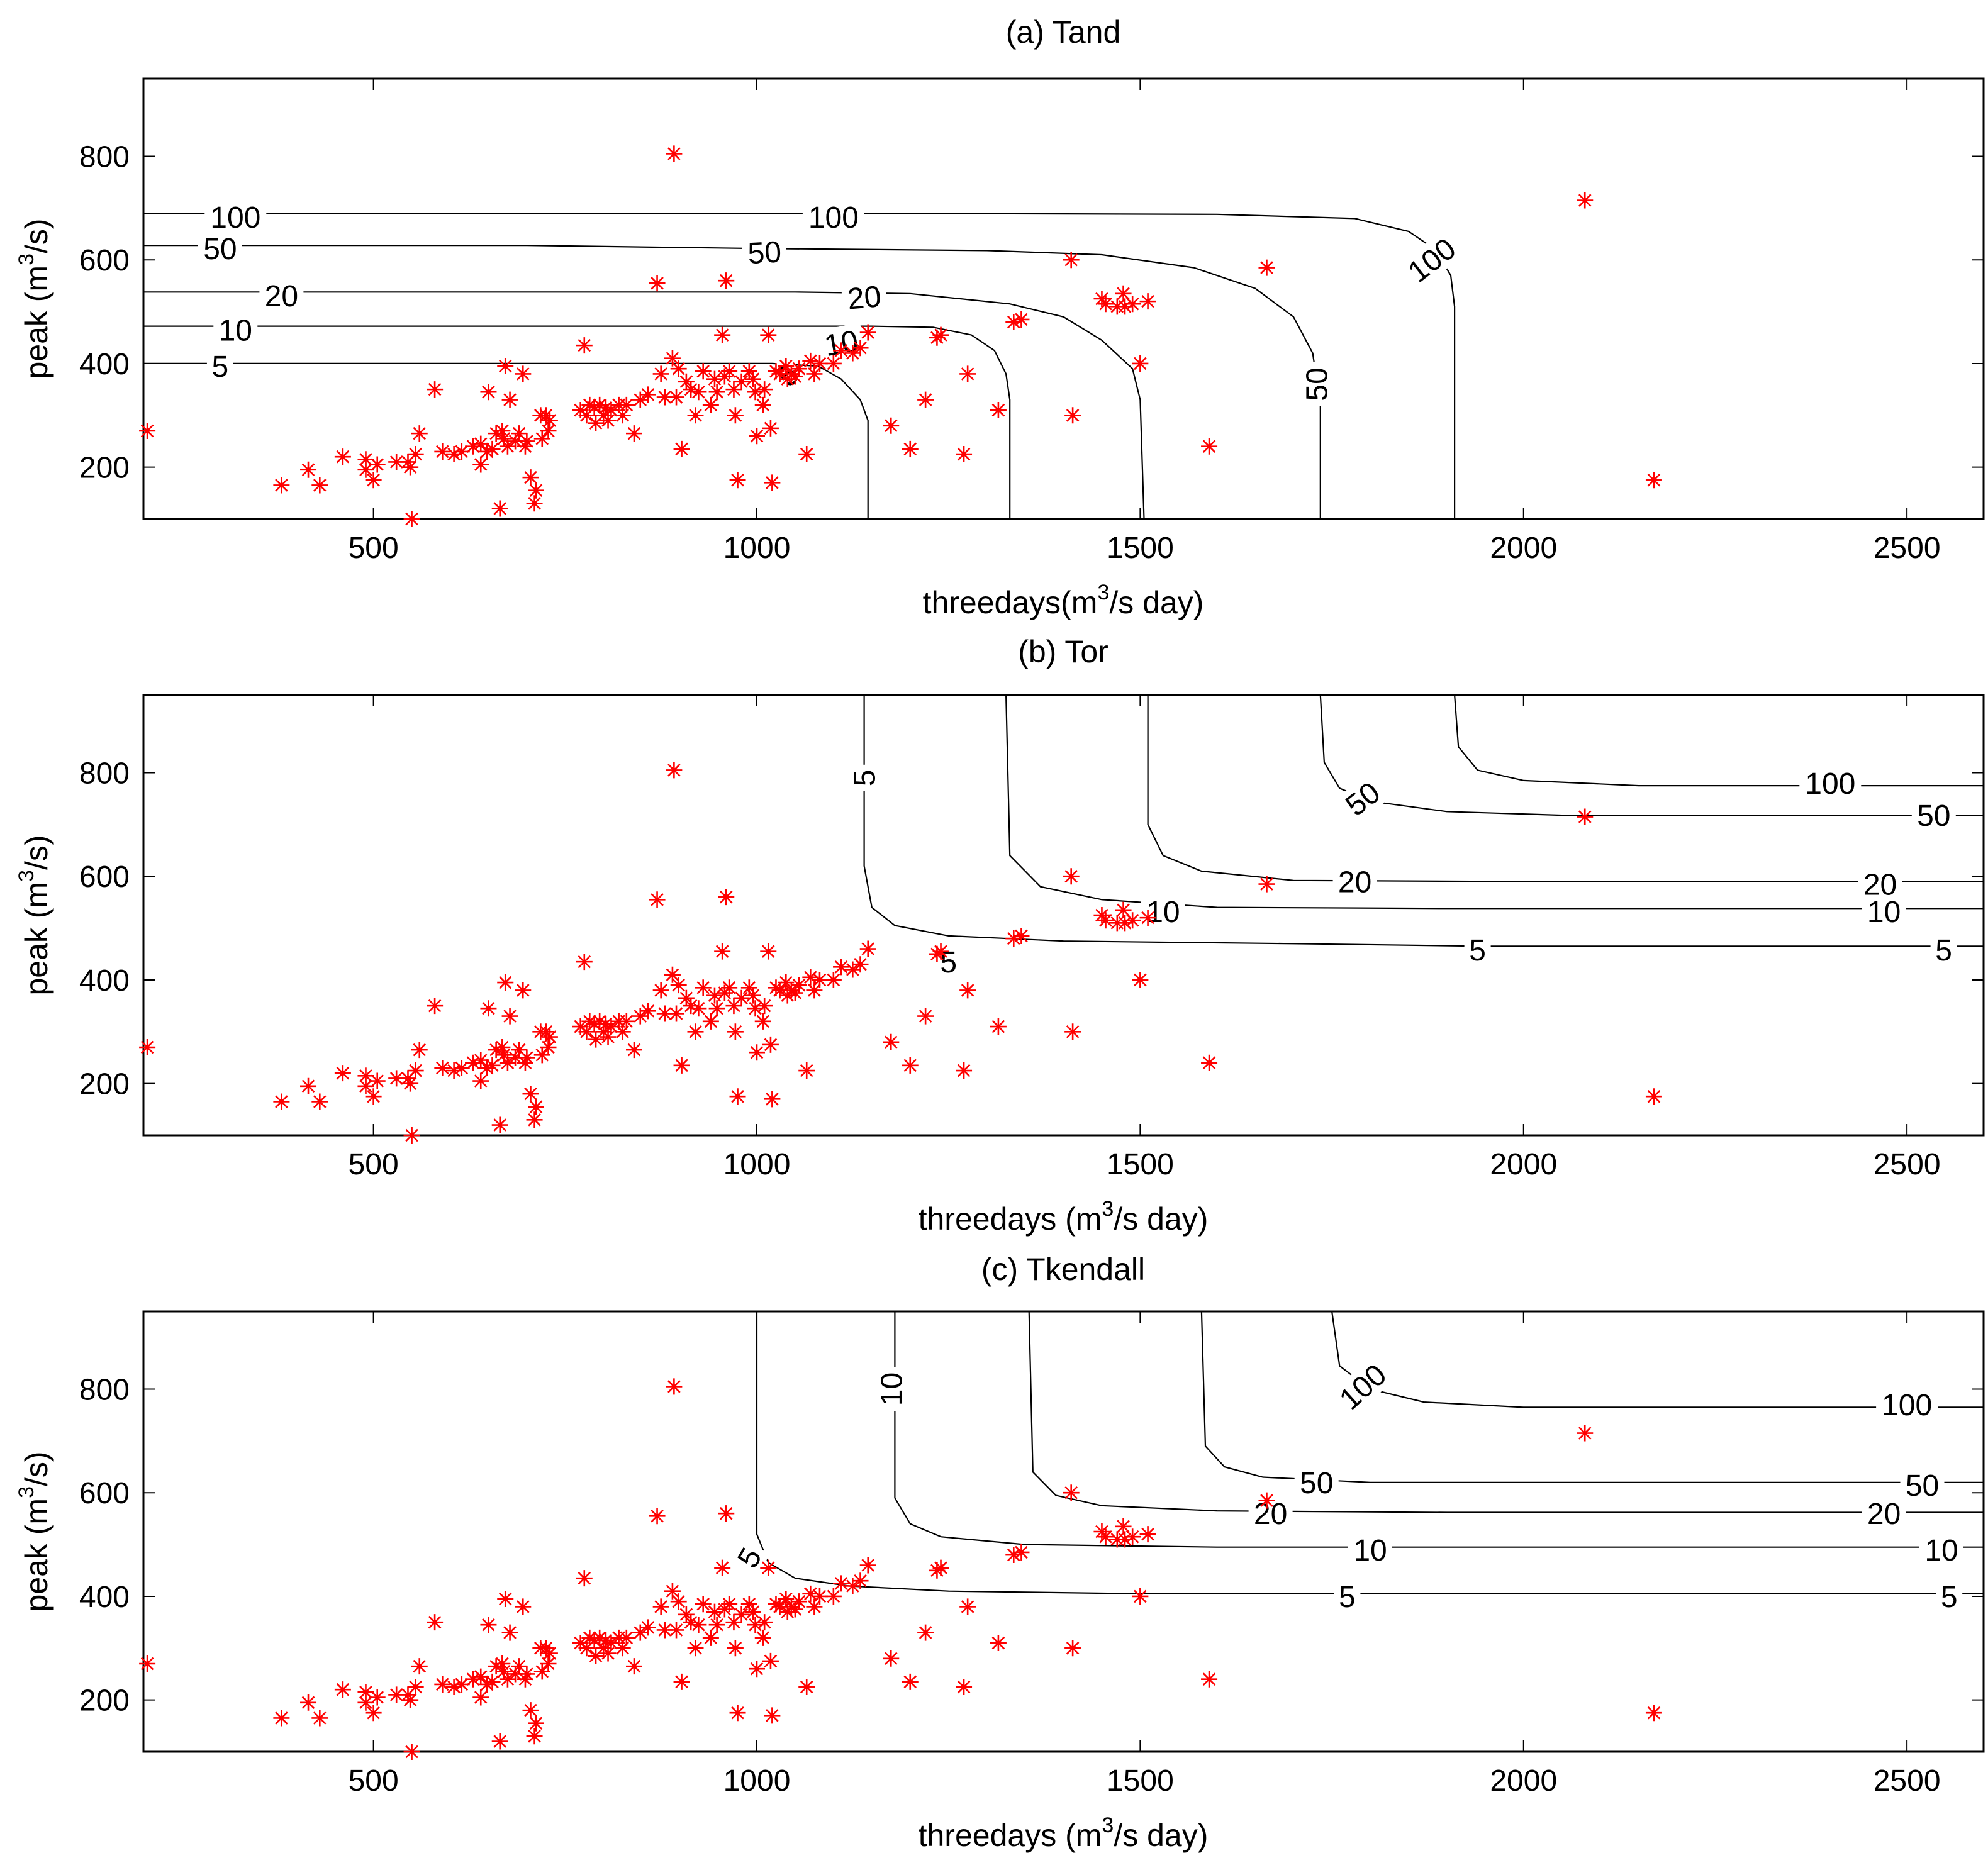 This screenshot has height=1853, width=1988. What do you see at coordinates (374, 1781) in the screenshot?
I see `x-tick-label: 500` at bounding box center [374, 1781].